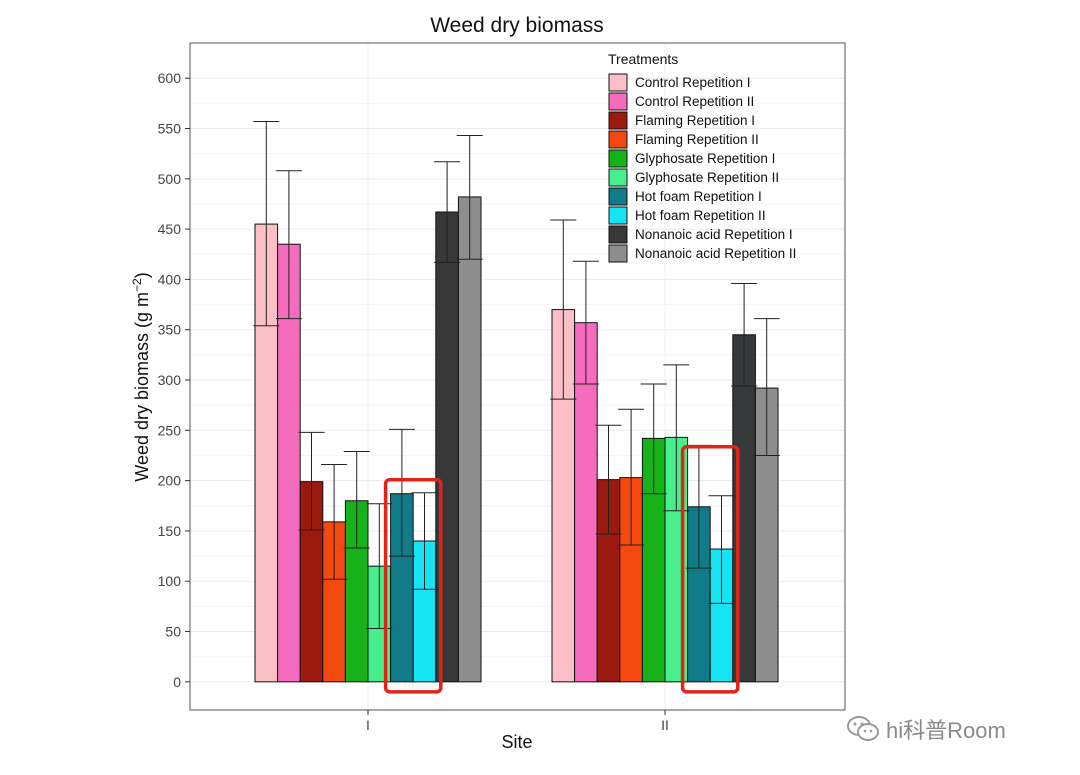  What do you see at coordinates (705, 158) in the screenshot?
I see `legend-label-glyphosate-repetition-i: Glyphosate Repetition I` at bounding box center [705, 158].